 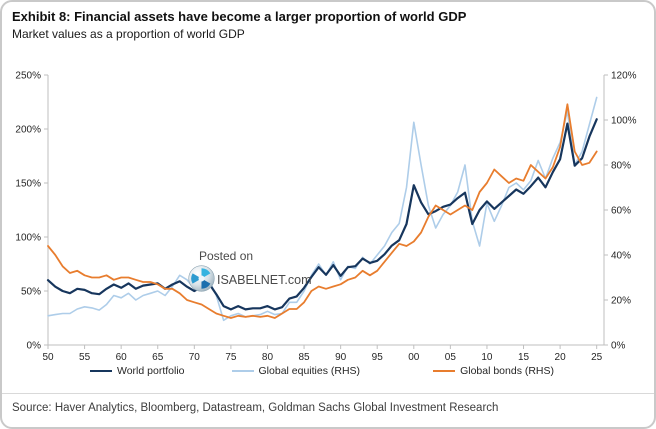 I want to click on world-portfolio-line-swatch, so click(x=101, y=371).